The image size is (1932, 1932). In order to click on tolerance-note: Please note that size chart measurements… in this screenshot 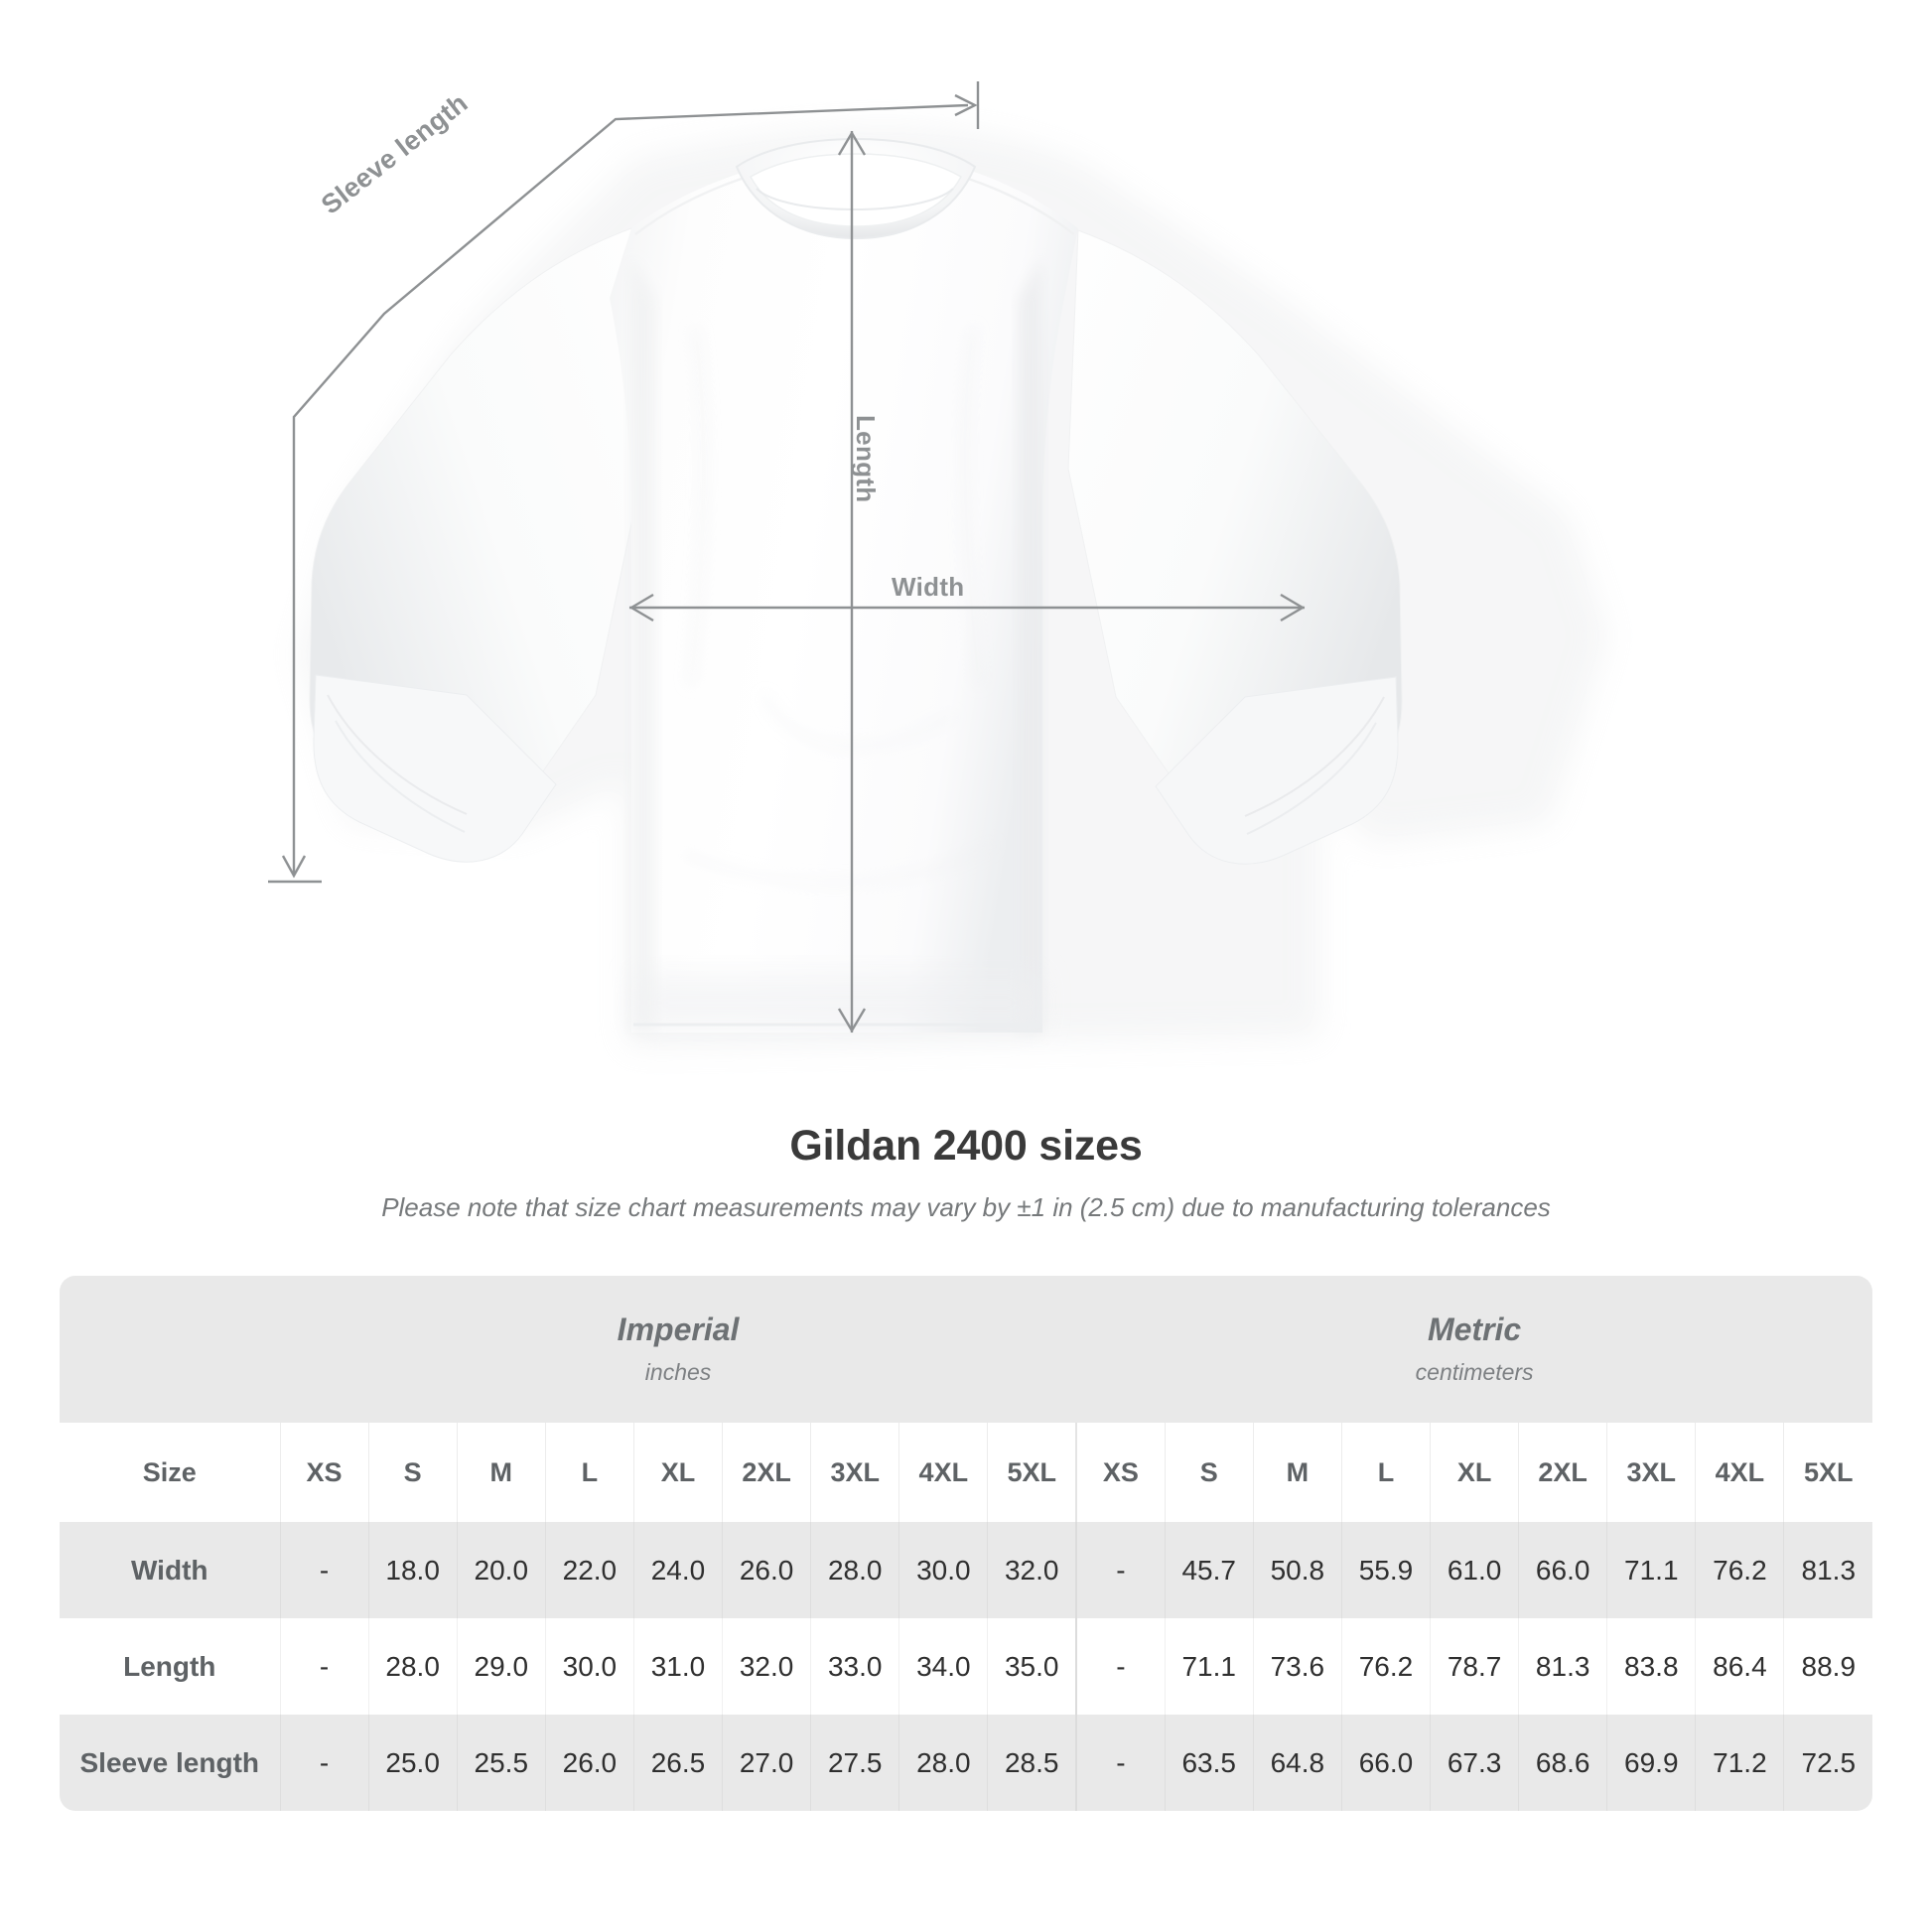, I will do `click(966, 1207)`.